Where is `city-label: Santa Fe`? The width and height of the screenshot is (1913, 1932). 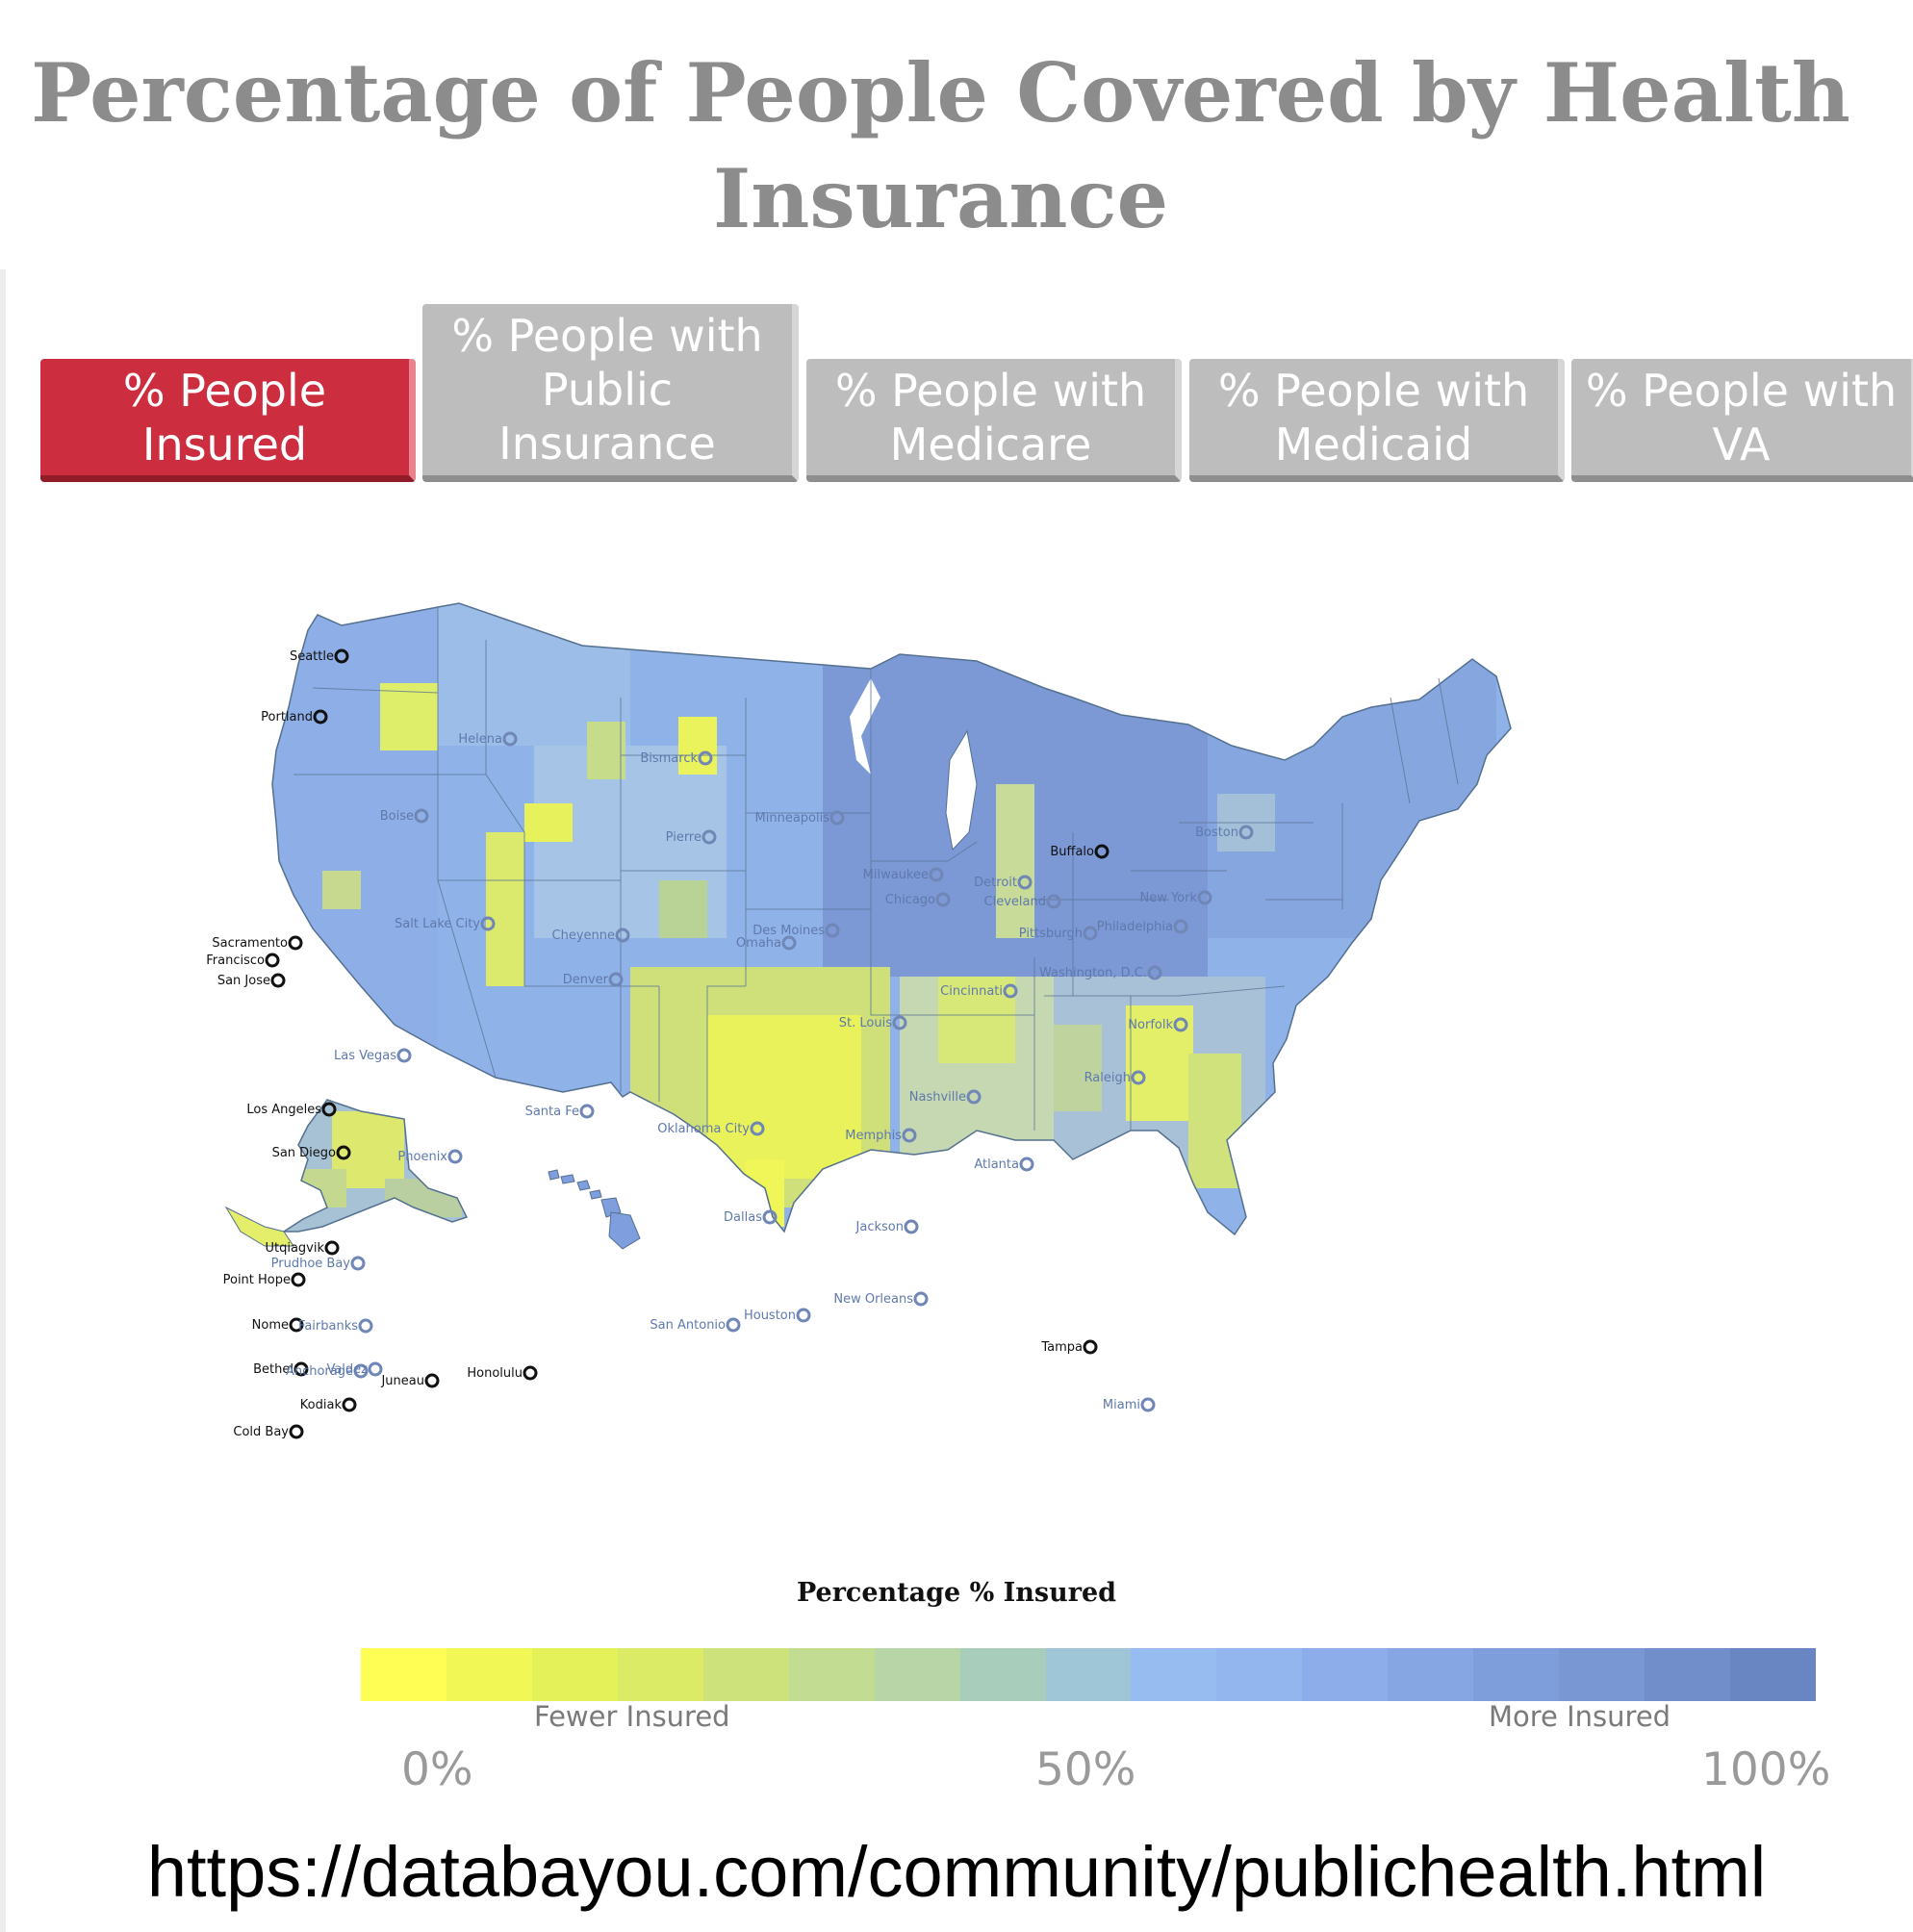
city-label: Santa Fe is located at coordinates (552, 1112).